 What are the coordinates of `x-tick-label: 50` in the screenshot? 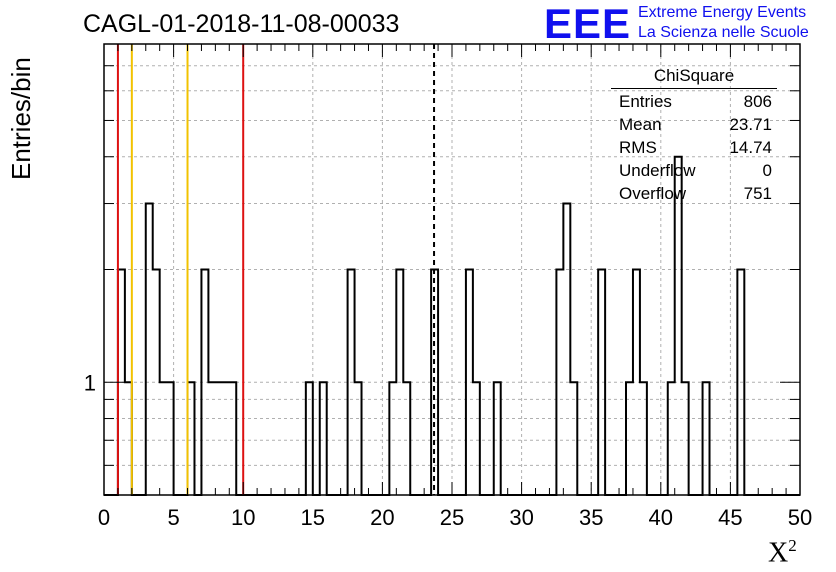 It's located at (800, 517).